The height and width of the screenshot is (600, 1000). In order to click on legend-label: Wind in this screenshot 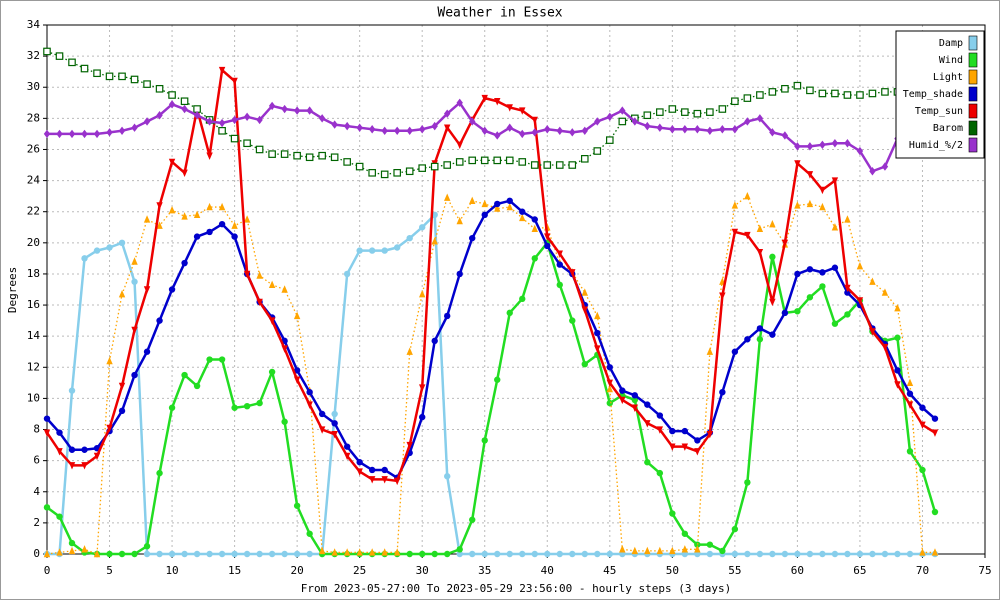, I will do `click(951, 60)`.